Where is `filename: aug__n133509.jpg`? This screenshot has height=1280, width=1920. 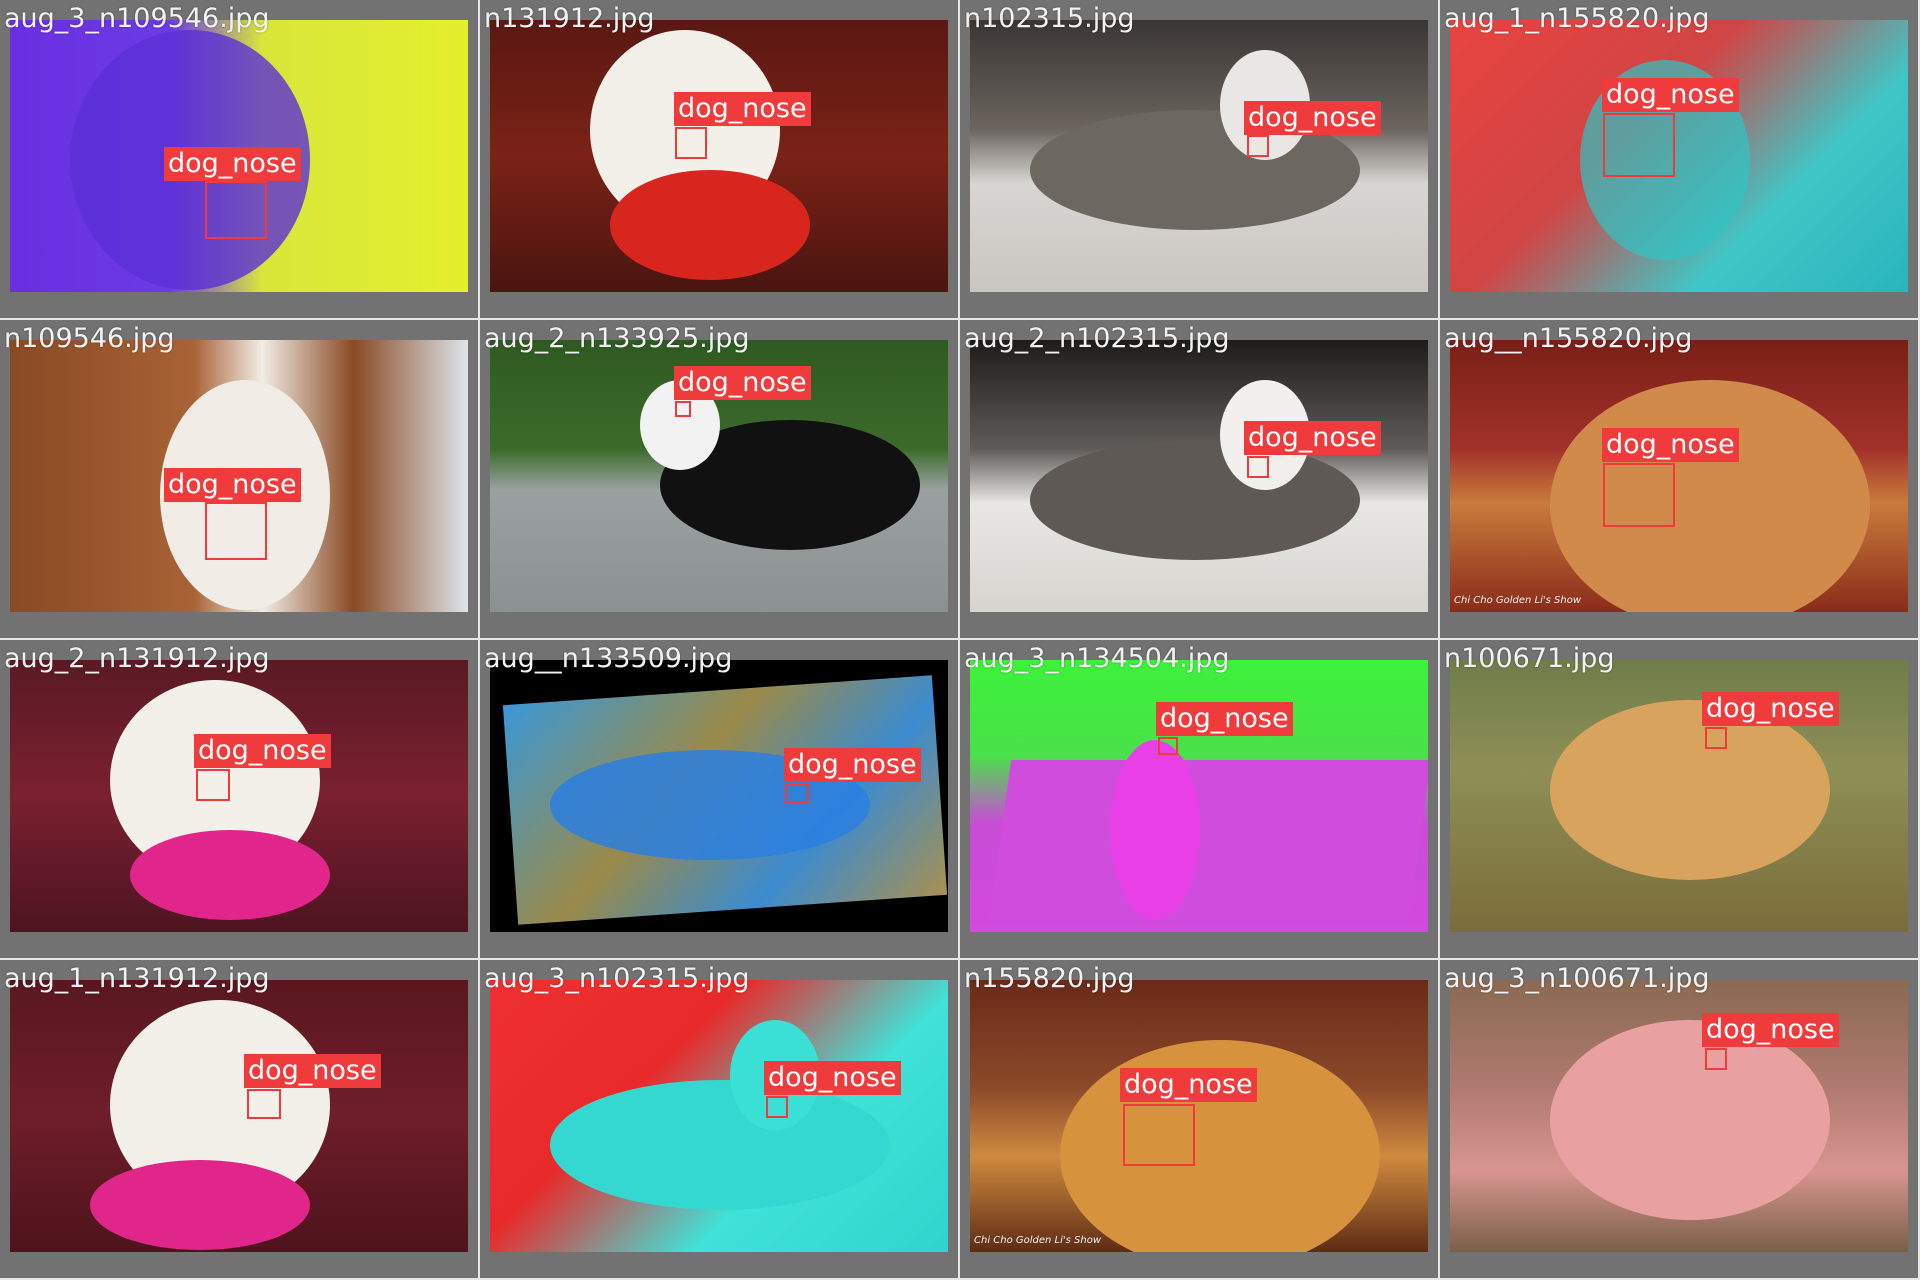 filename: aug__n133509.jpg is located at coordinates (608, 658).